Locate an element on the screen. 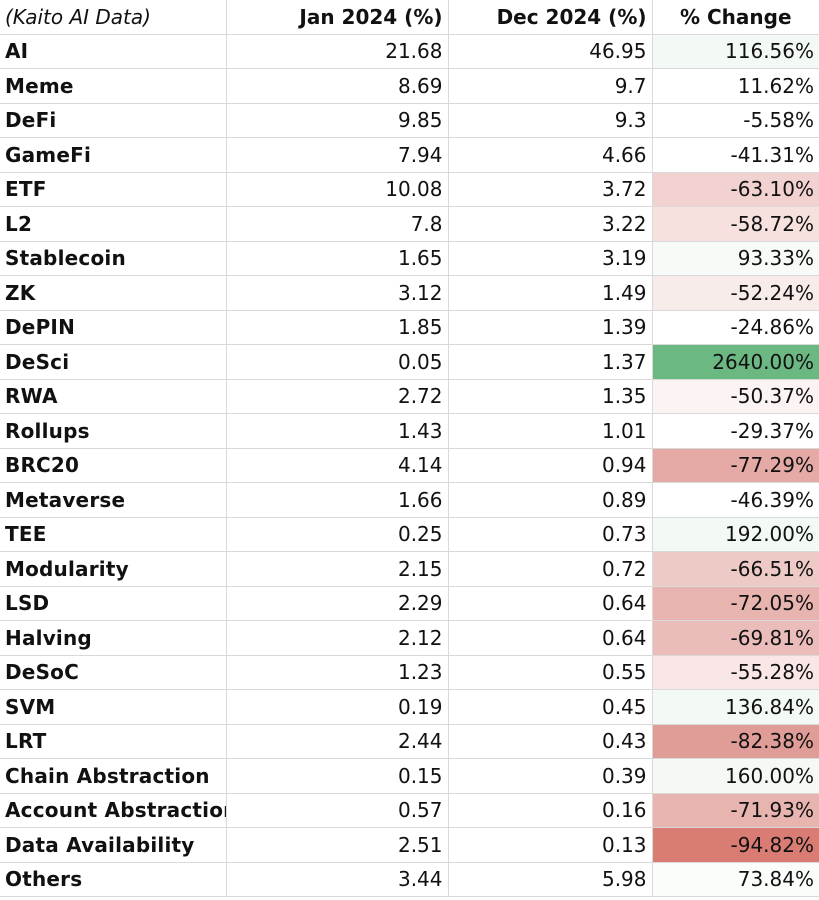  change-value-cell: -46.39% is located at coordinates (735, 500).